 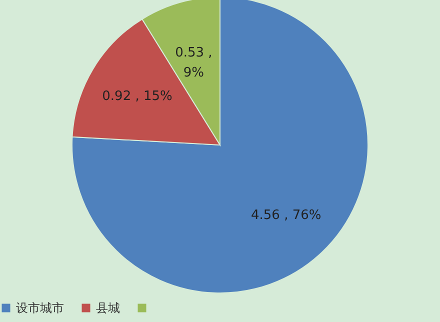 What do you see at coordinates (40, 308) in the screenshot?
I see `legend-label: 设市城市` at bounding box center [40, 308].